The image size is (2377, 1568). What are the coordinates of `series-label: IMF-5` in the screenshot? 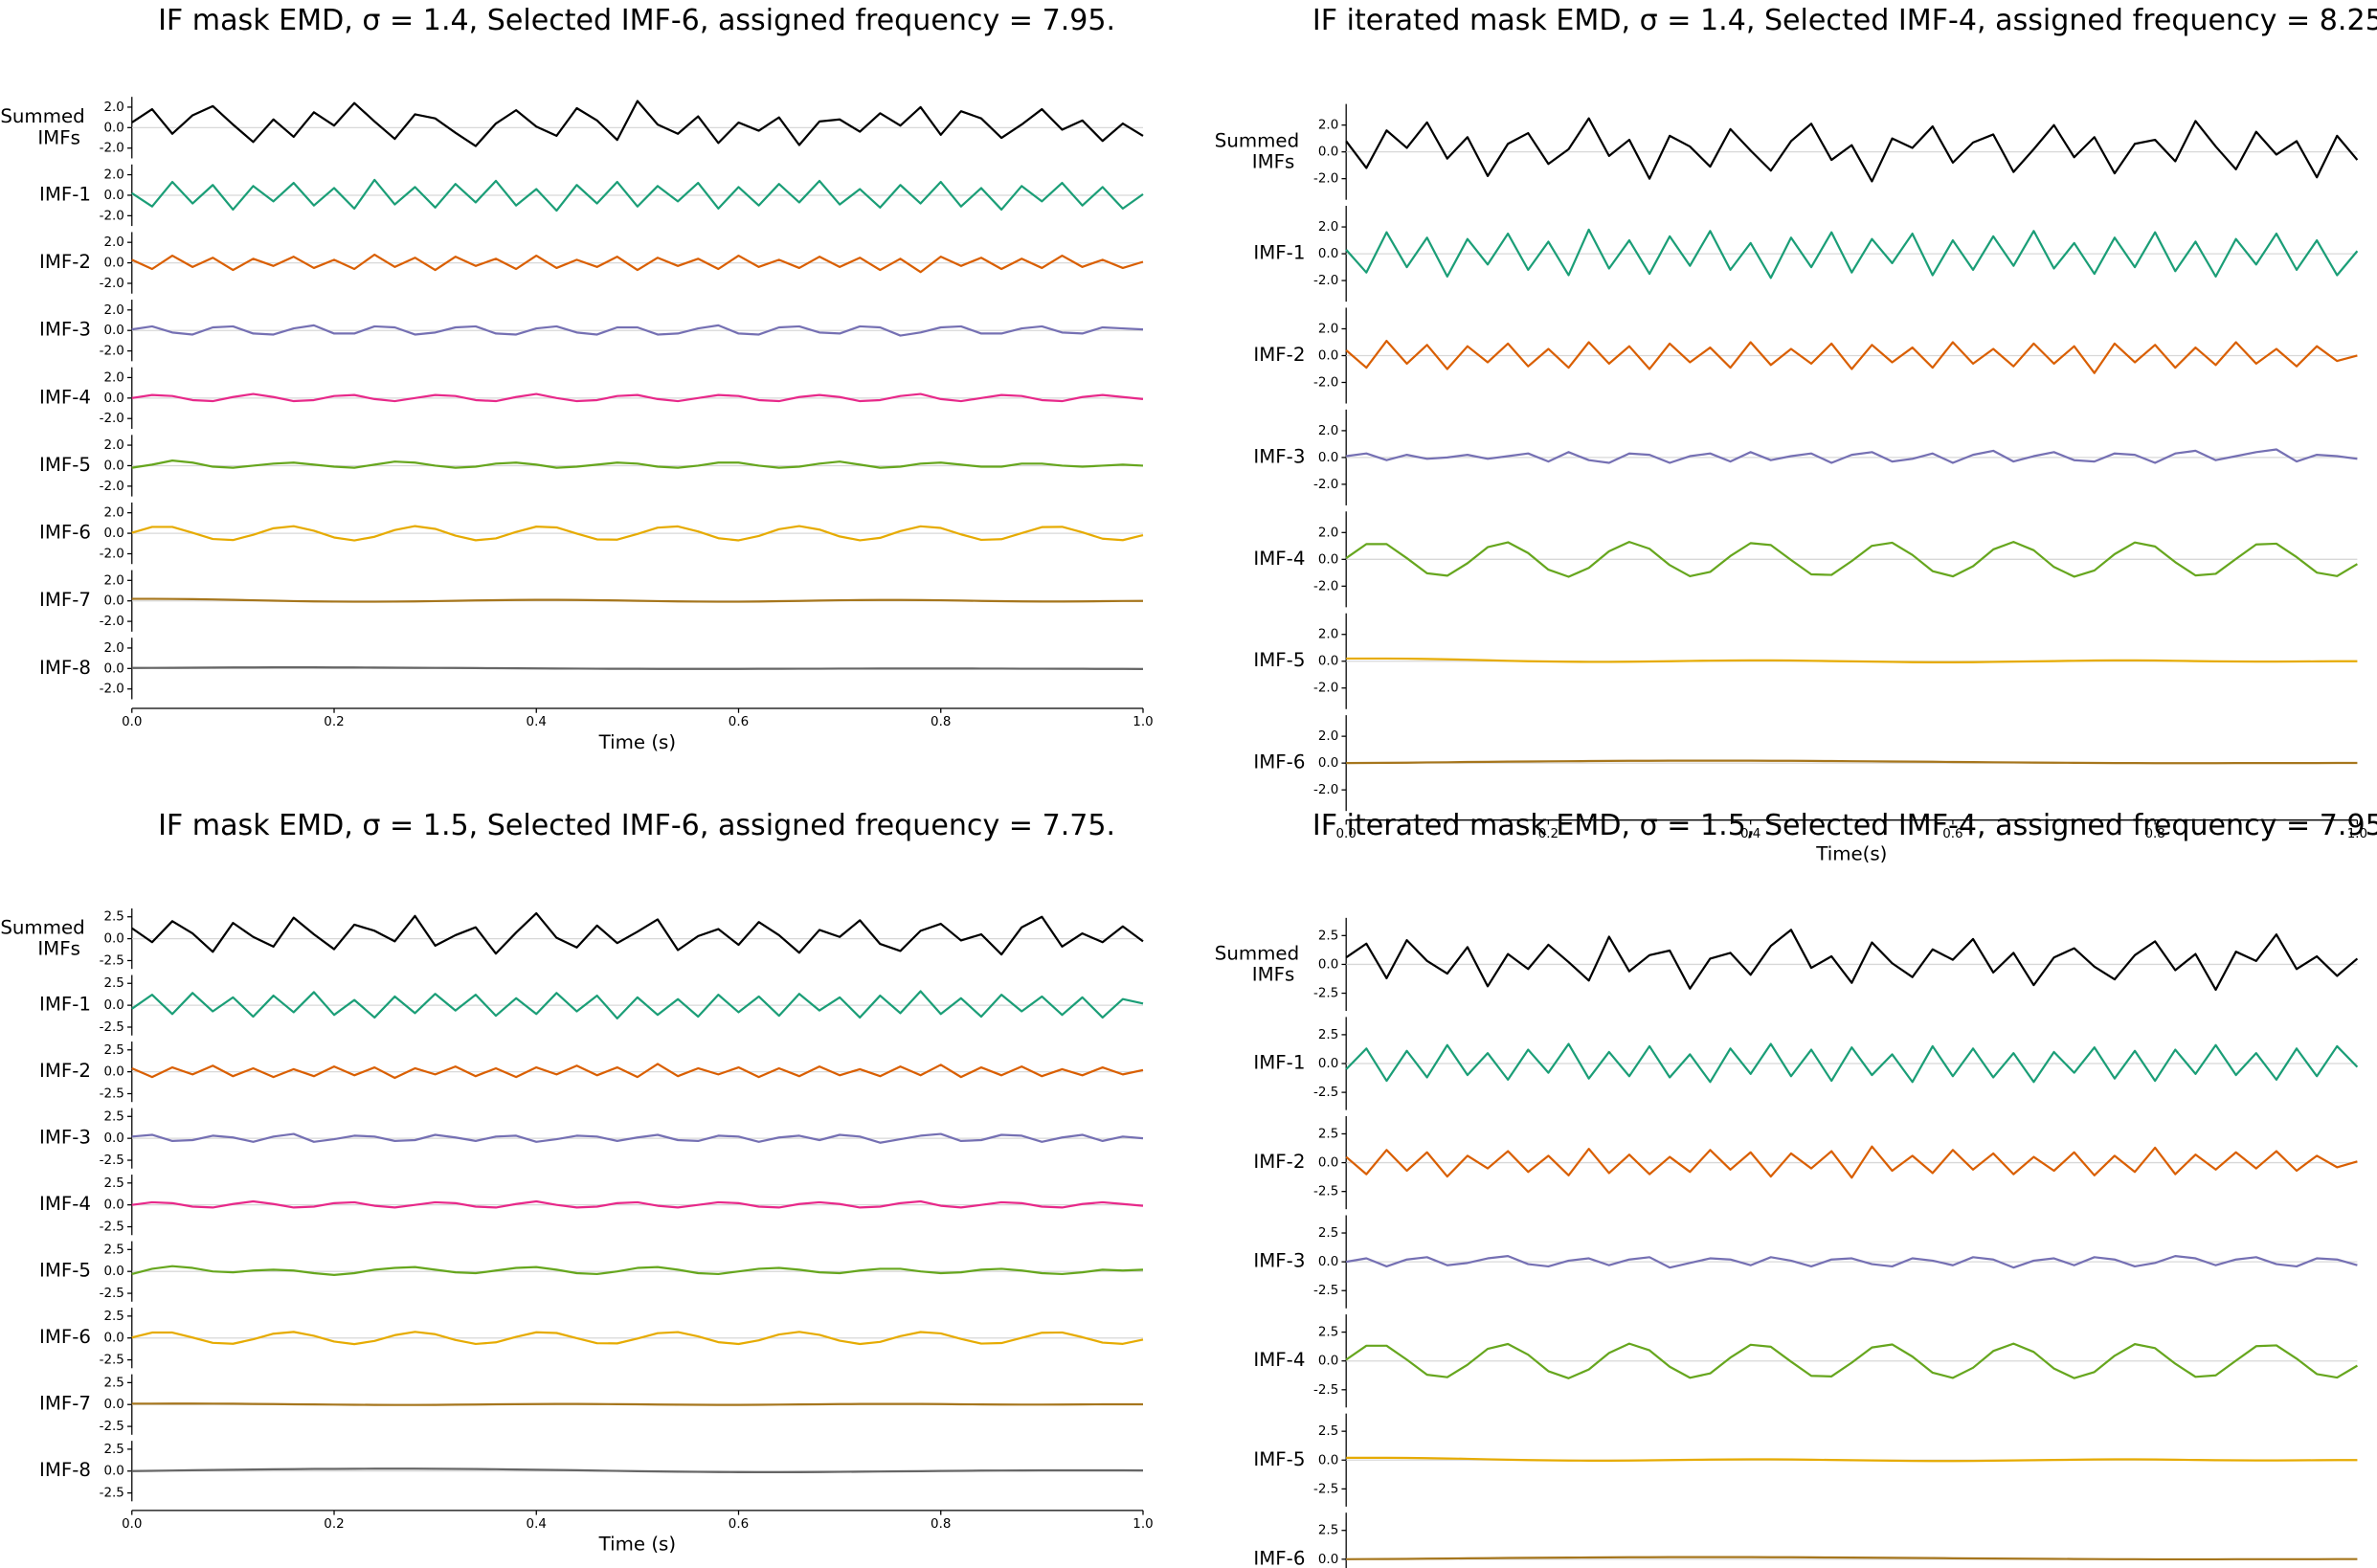 It's located at (65, 1271).